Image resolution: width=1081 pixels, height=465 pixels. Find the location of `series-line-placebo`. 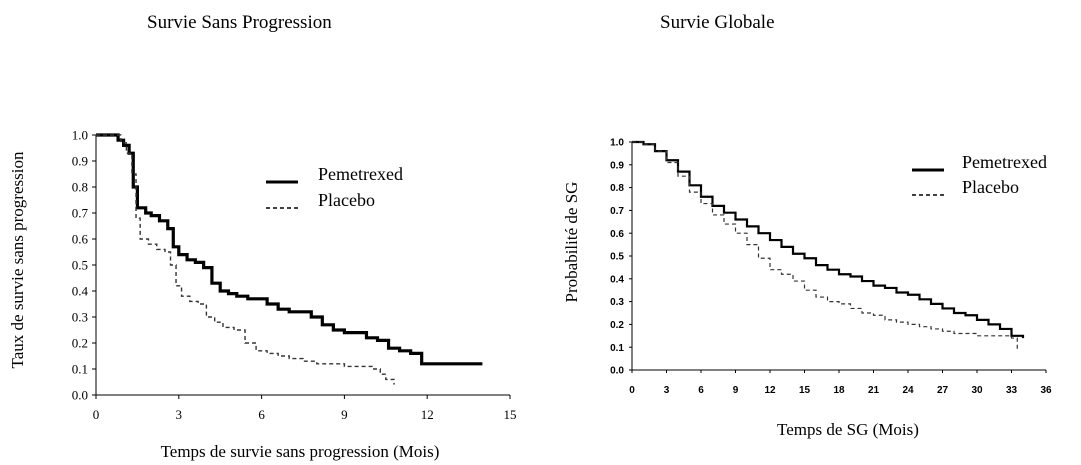

series-line-placebo is located at coordinates (245, 259).